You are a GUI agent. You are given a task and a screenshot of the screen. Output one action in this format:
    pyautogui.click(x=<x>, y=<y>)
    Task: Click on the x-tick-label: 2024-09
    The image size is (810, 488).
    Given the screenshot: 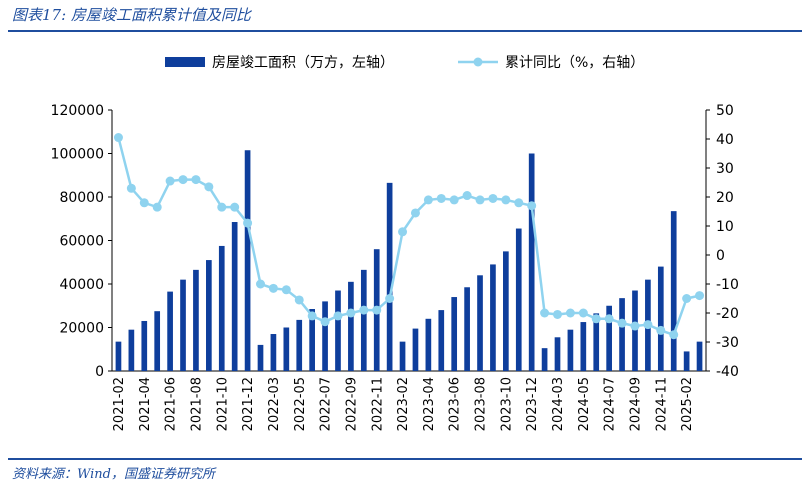 What is the action you would take?
    pyautogui.click(x=636, y=404)
    